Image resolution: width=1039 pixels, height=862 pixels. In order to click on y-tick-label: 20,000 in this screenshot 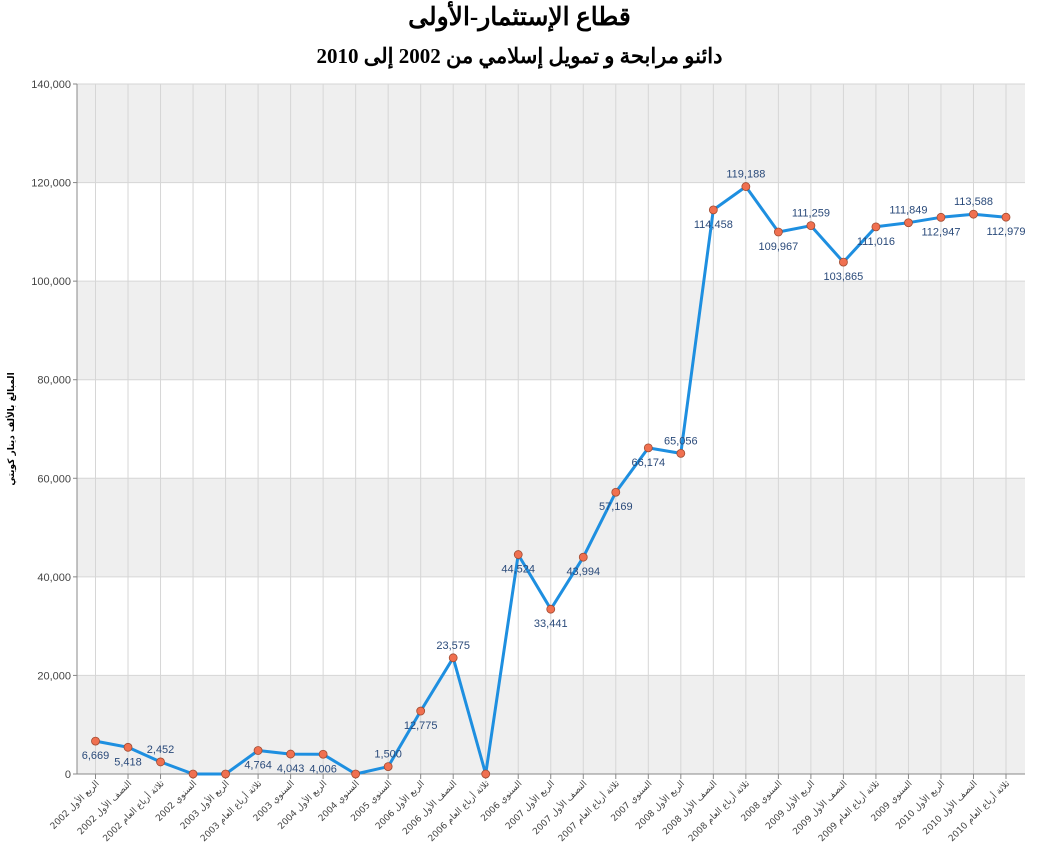, I will do `click(54, 676)`.